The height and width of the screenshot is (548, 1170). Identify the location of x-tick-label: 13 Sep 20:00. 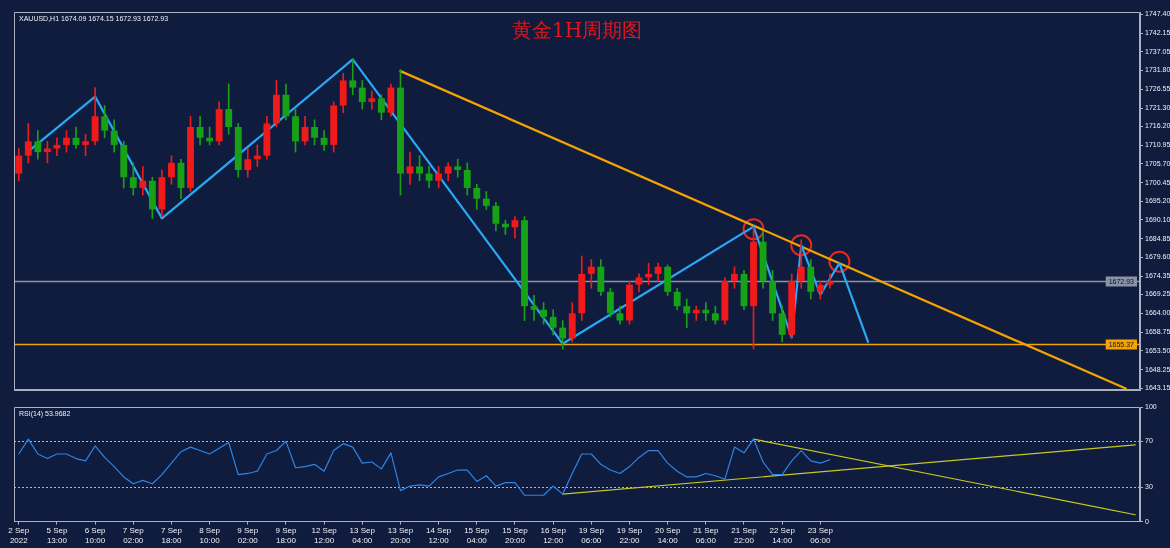
(400, 535).